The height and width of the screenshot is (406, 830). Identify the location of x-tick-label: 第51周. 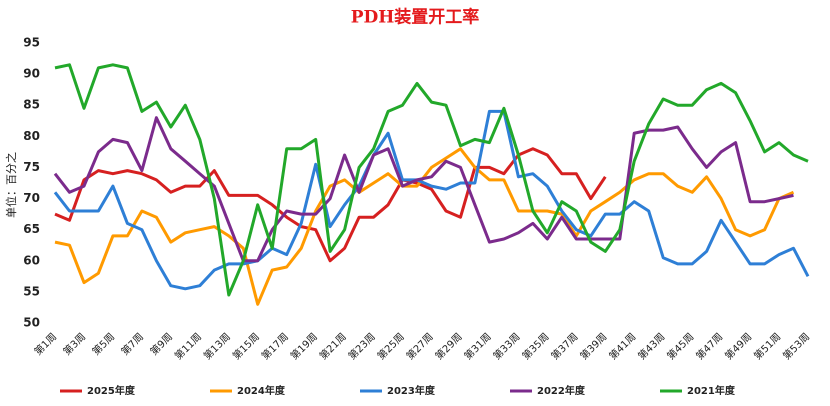
(767, 346).